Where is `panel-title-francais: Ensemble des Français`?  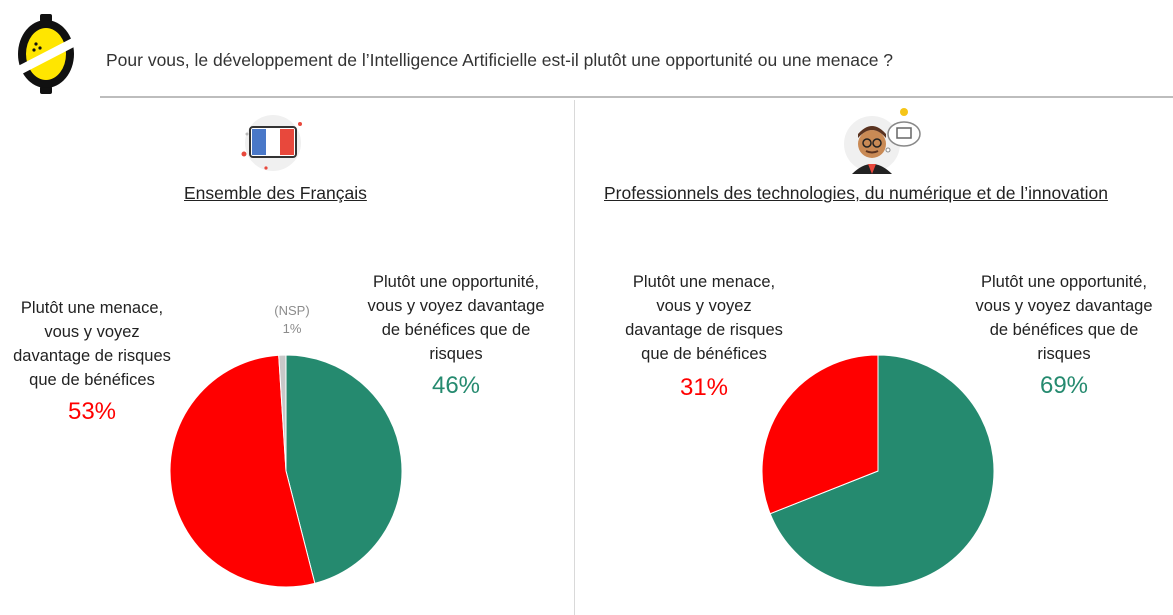
panel-title-francais: Ensemble des Français is located at coordinates (275, 193).